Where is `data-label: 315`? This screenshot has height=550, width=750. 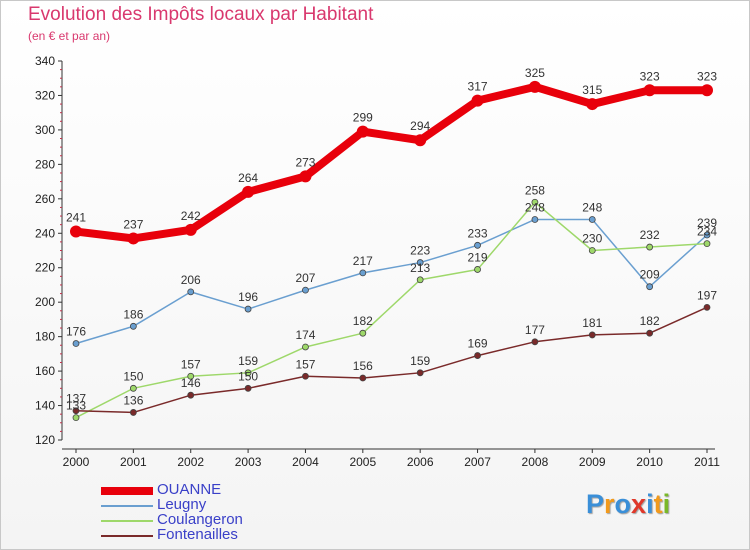 data-label: 315 is located at coordinates (592, 90).